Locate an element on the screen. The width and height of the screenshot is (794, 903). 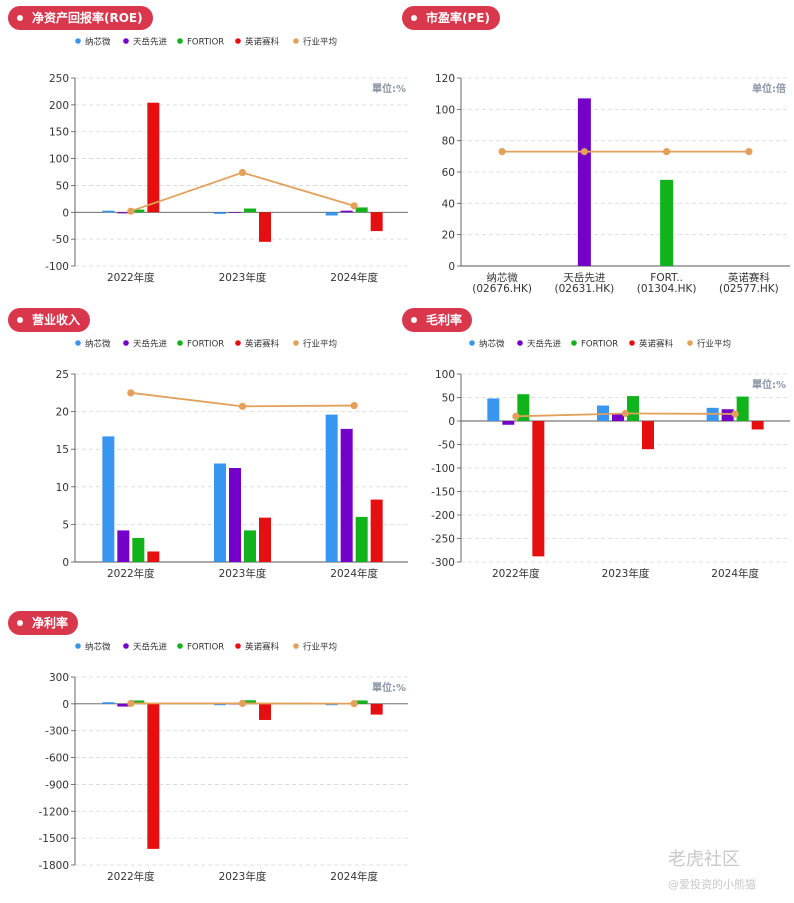
y-tick-label: 300 is located at coordinates (59, 678).